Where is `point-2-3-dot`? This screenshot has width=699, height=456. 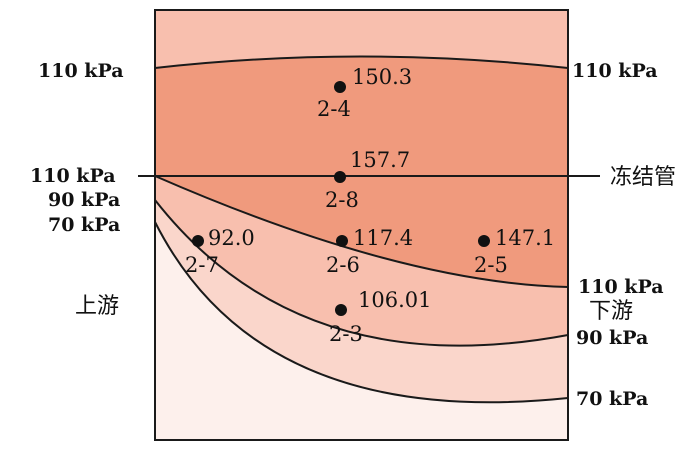
point-2-3-dot is located at coordinates (341, 310).